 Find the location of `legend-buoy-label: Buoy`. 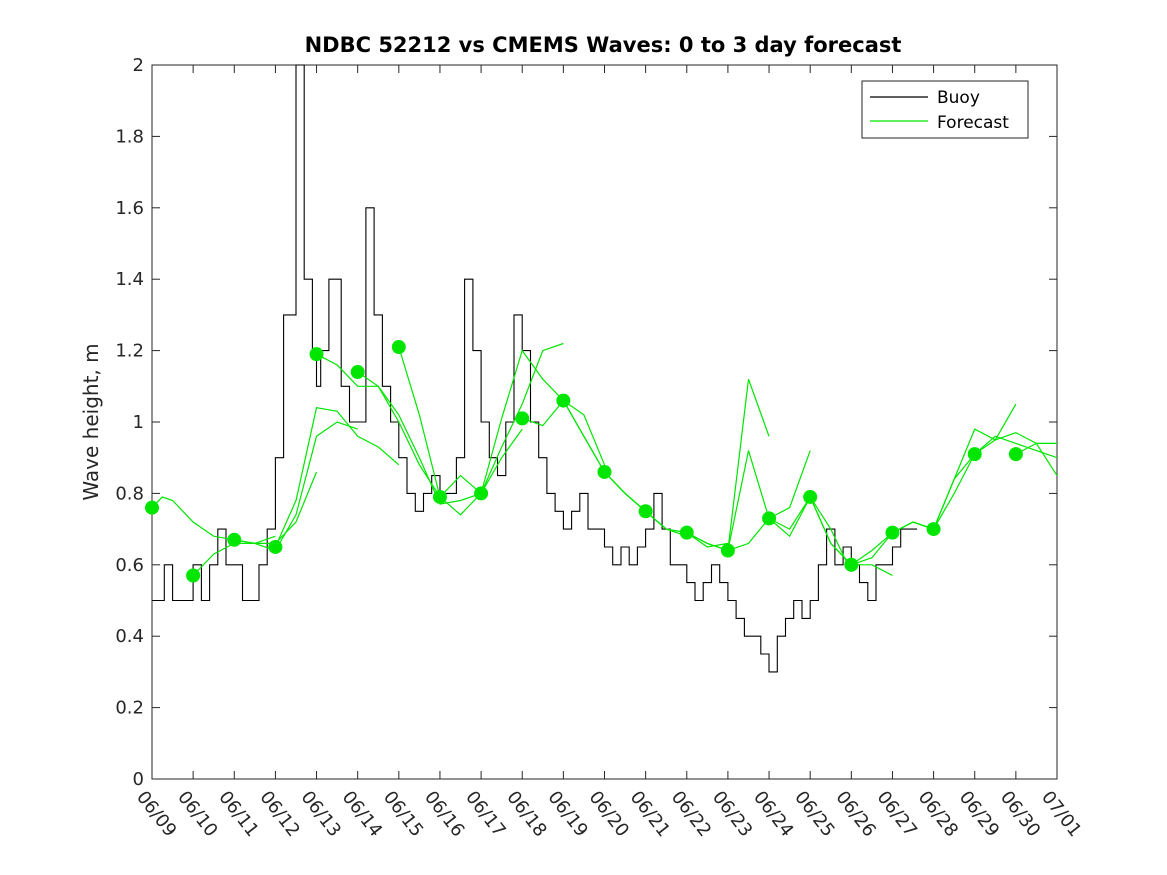

legend-buoy-label: Buoy is located at coordinates (958, 98).